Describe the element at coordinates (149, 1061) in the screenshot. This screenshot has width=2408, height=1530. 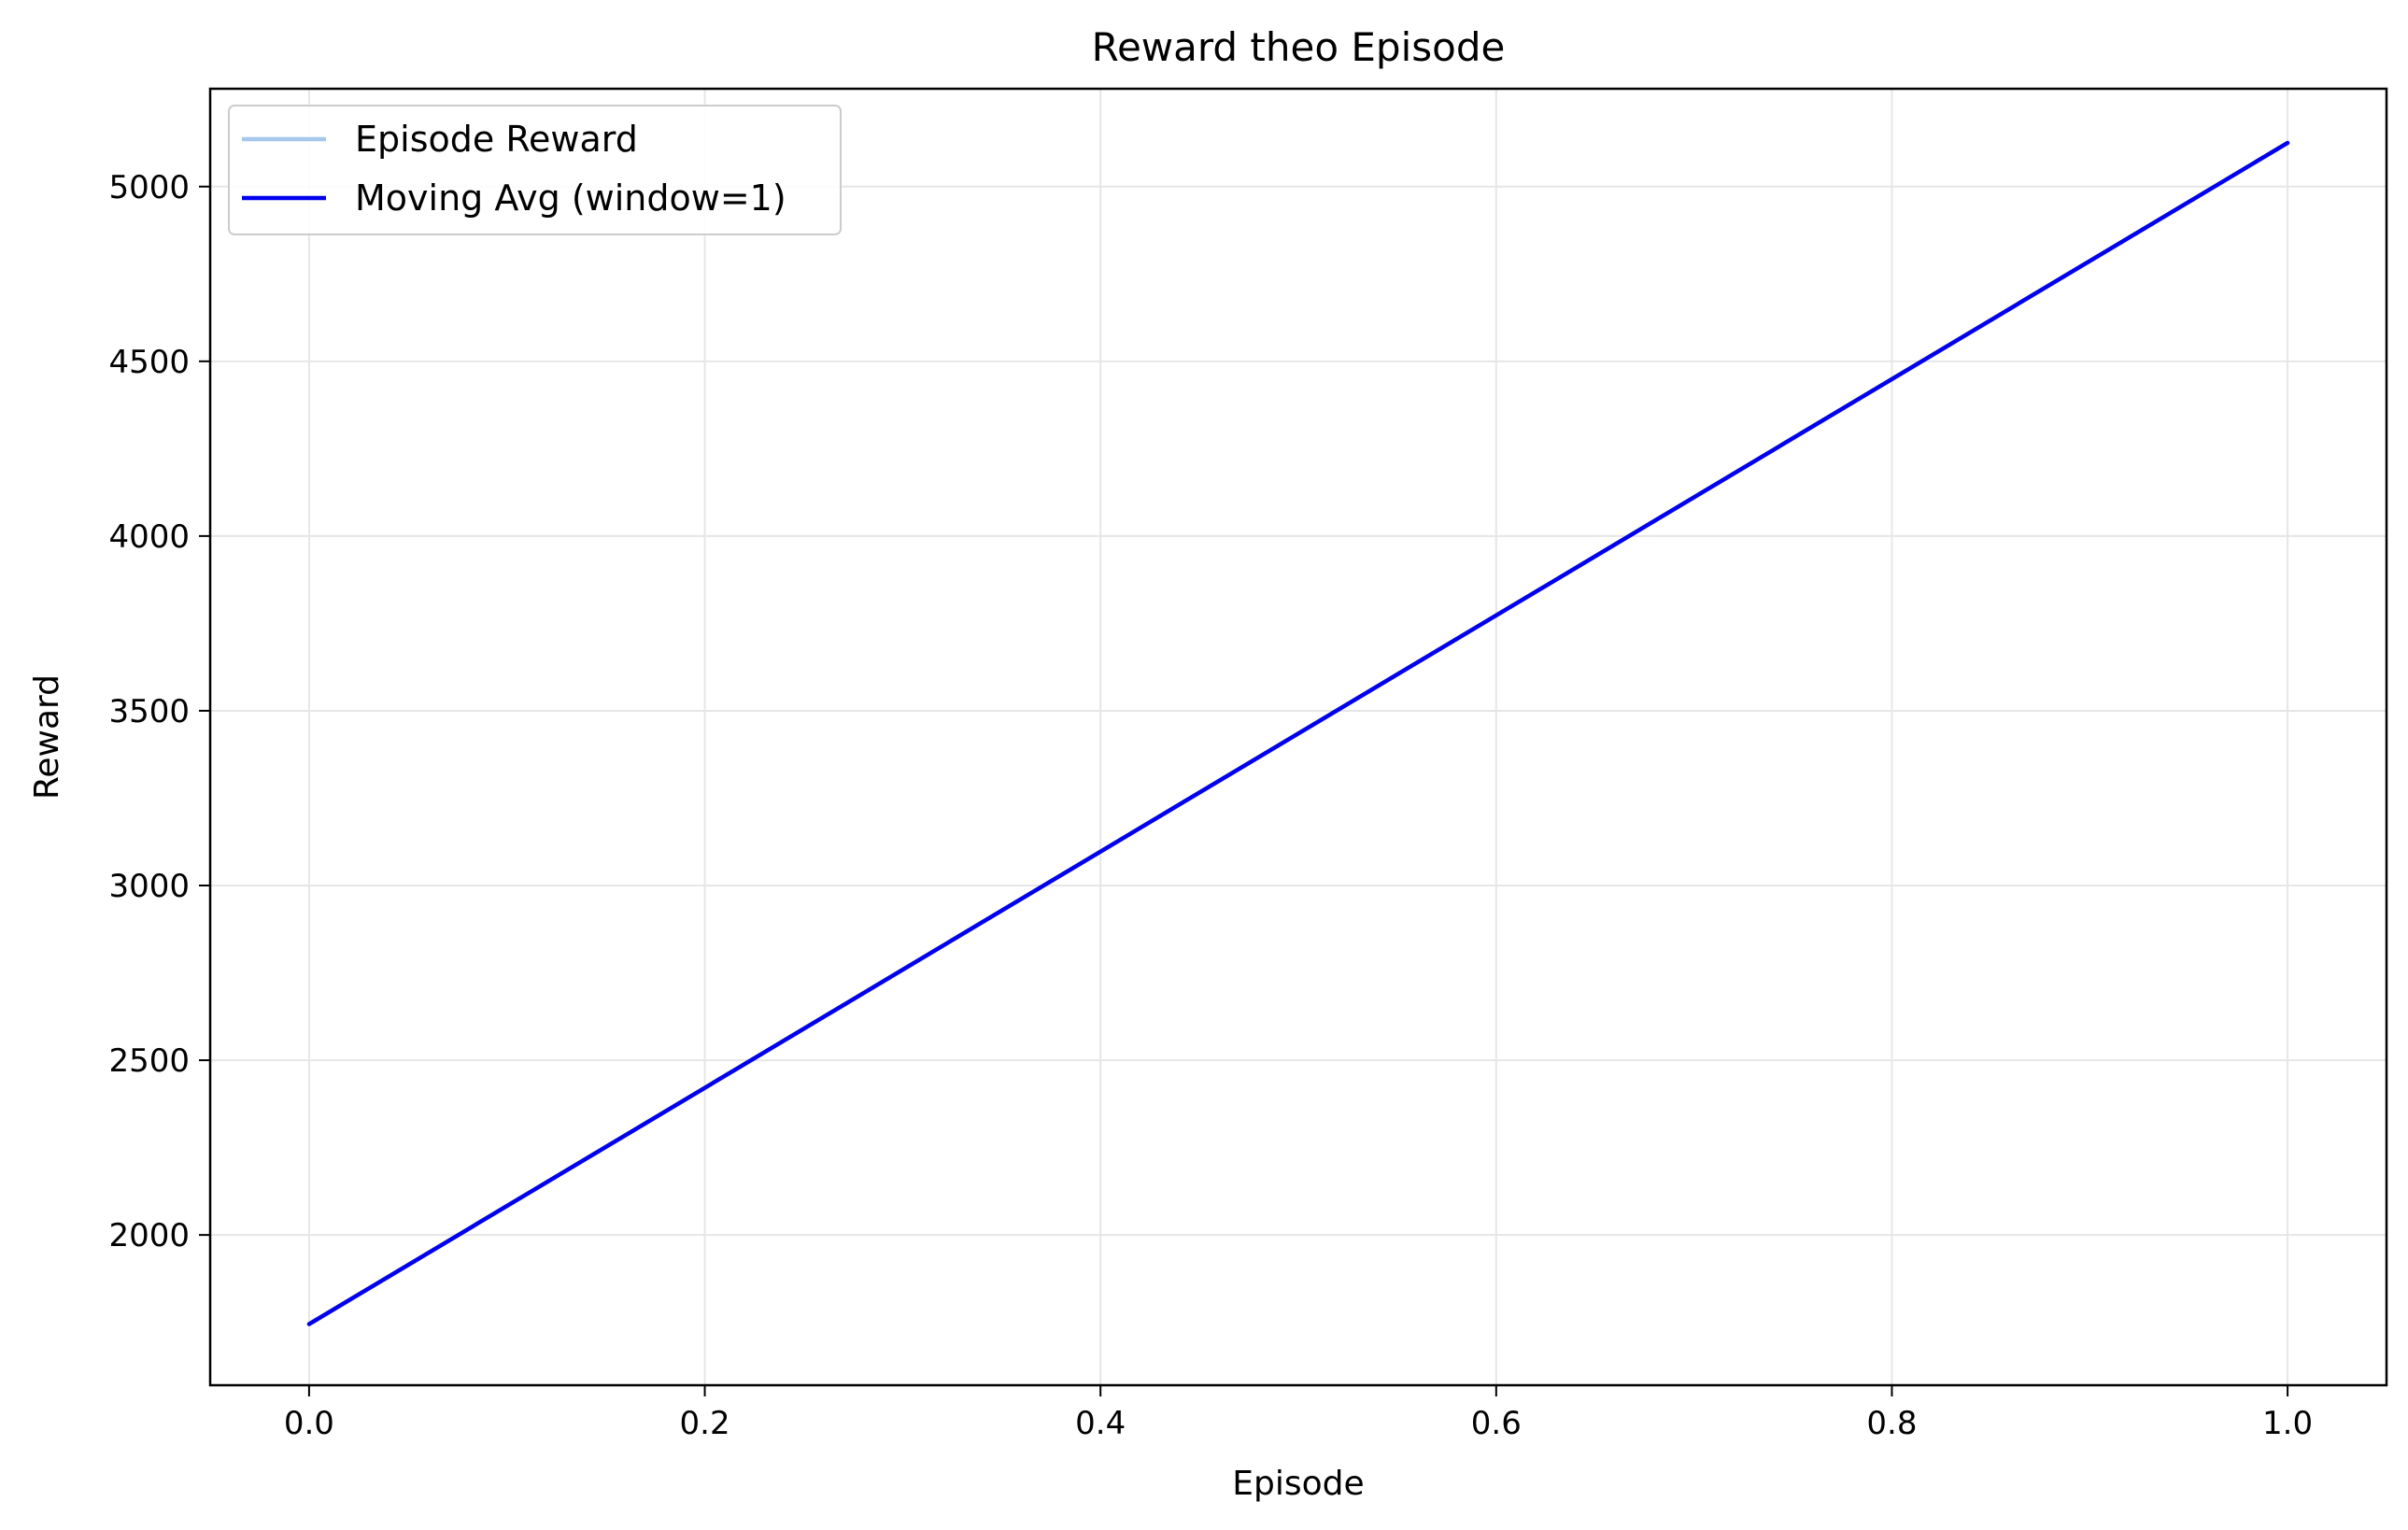
I see `y-tick-label: 2500` at that location.